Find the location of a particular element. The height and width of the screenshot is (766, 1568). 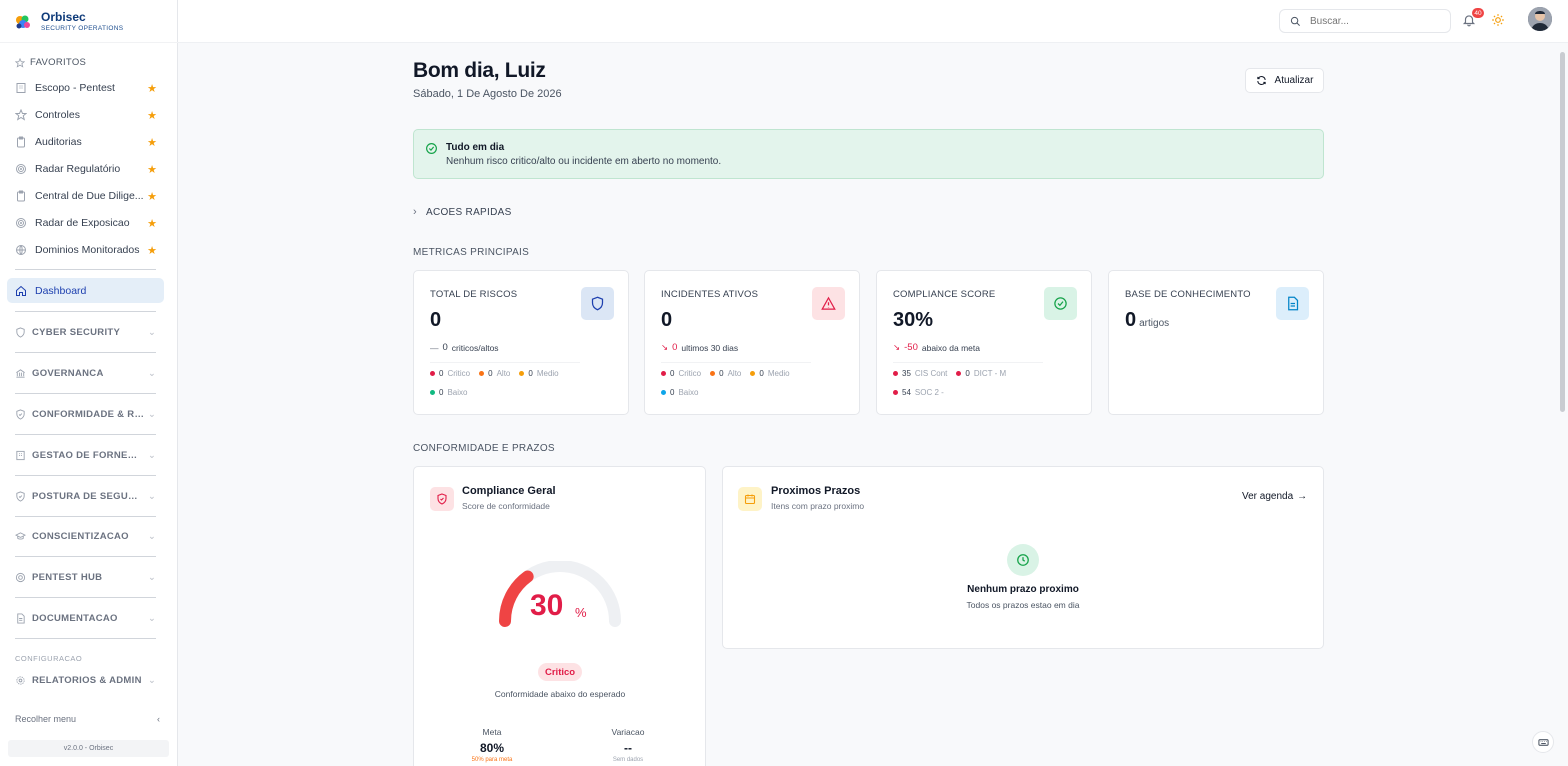

avatar is located at coordinates (1540, 19).